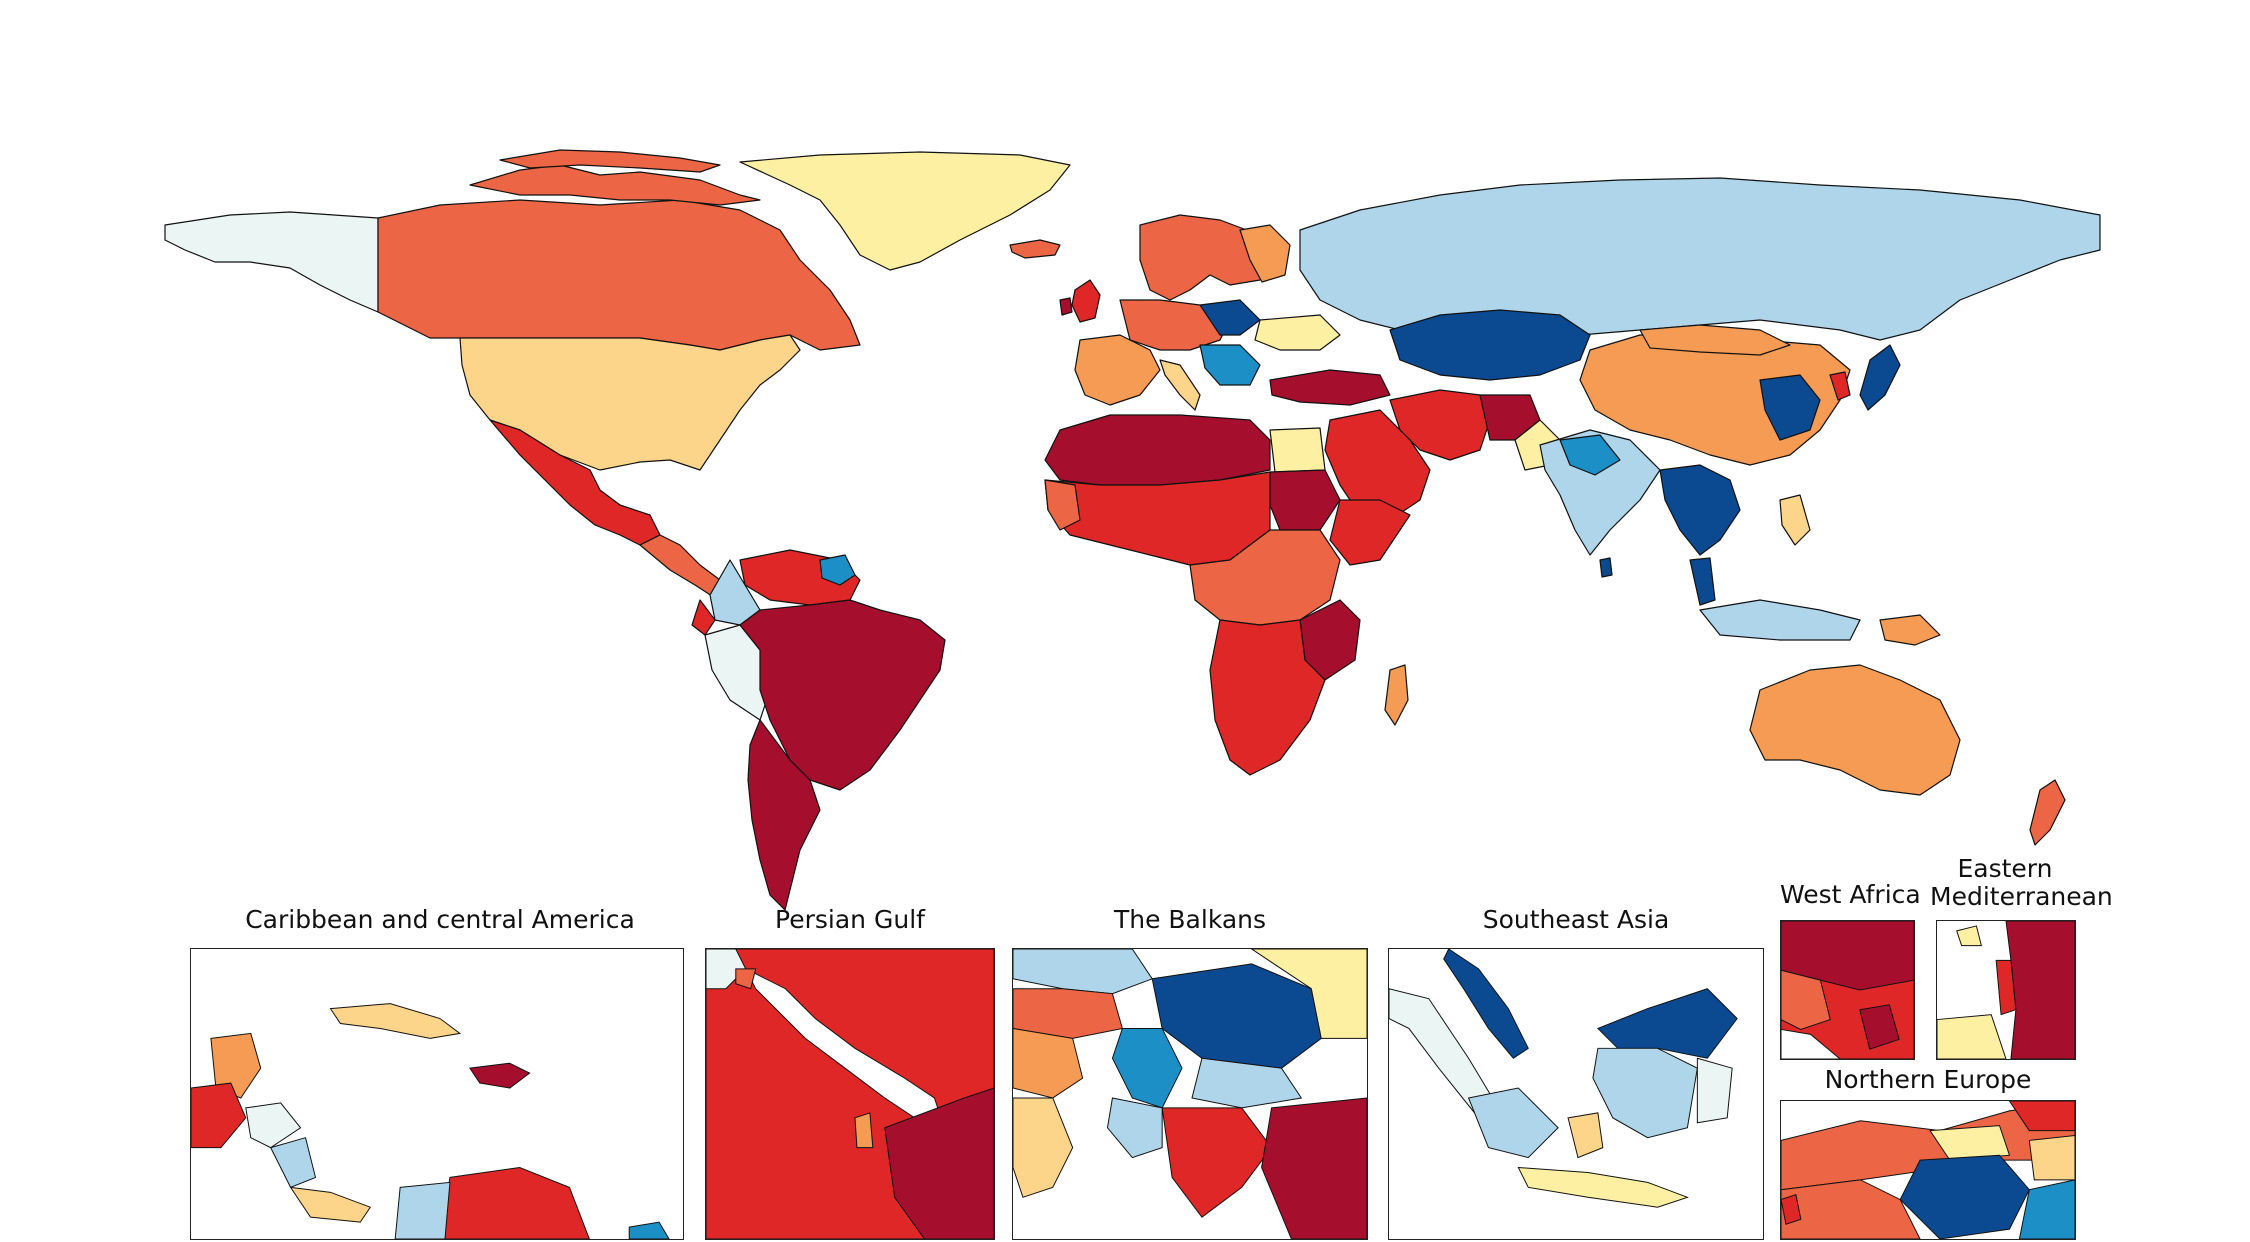 The image size is (2250, 1242). I want to click on region-poland, so click(1230, 317).